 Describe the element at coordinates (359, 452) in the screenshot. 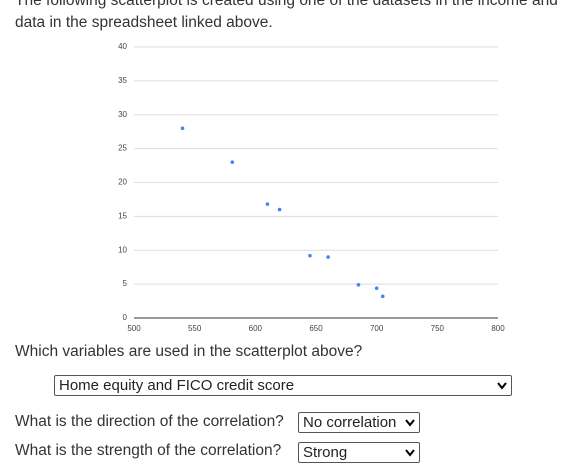

I see `answer-select: Strong` at that location.